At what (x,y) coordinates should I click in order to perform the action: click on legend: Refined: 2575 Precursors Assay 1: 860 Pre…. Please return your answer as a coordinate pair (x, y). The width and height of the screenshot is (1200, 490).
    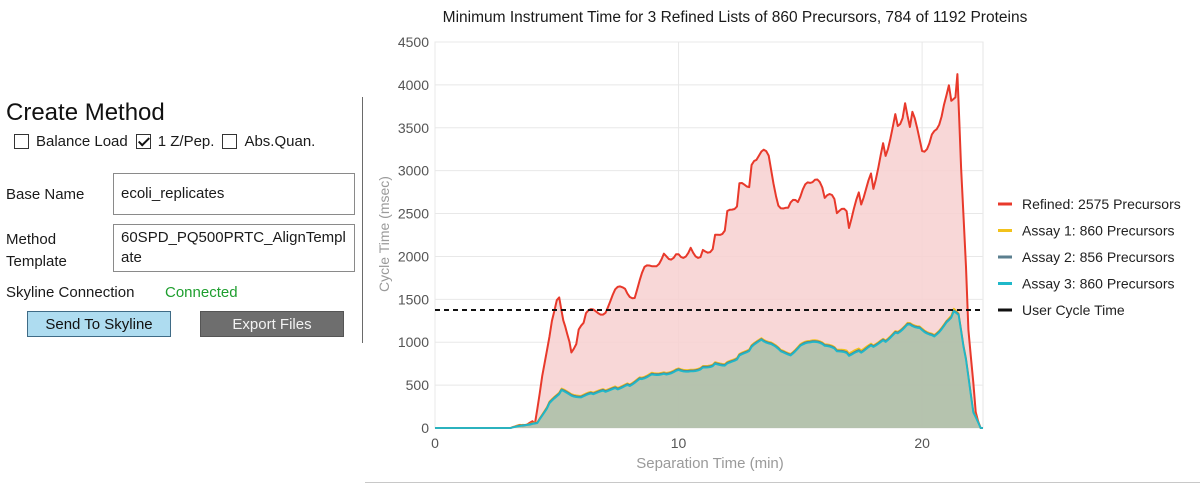
    Looking at the image, I should click on (1089, 257).